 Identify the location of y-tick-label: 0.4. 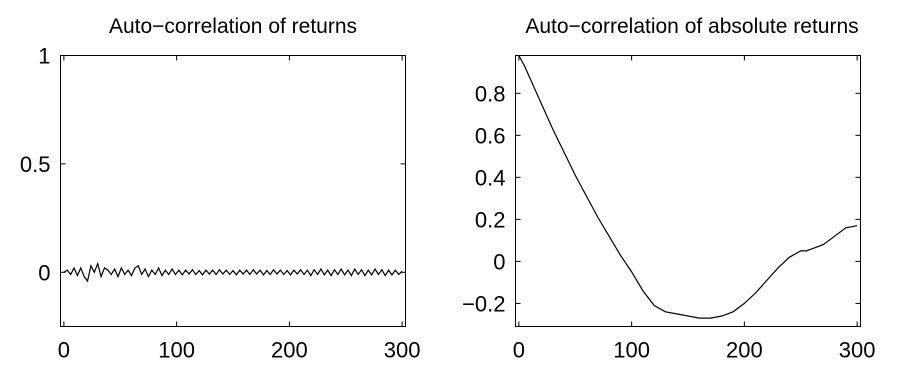
(490, 177).